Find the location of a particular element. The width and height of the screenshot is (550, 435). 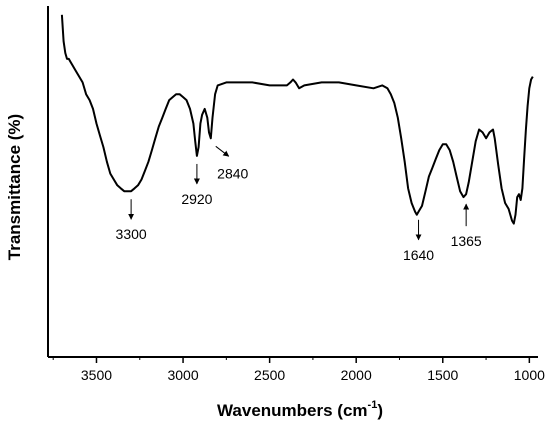

x-tick-label: 1000 is located at coordinates (529, 375).